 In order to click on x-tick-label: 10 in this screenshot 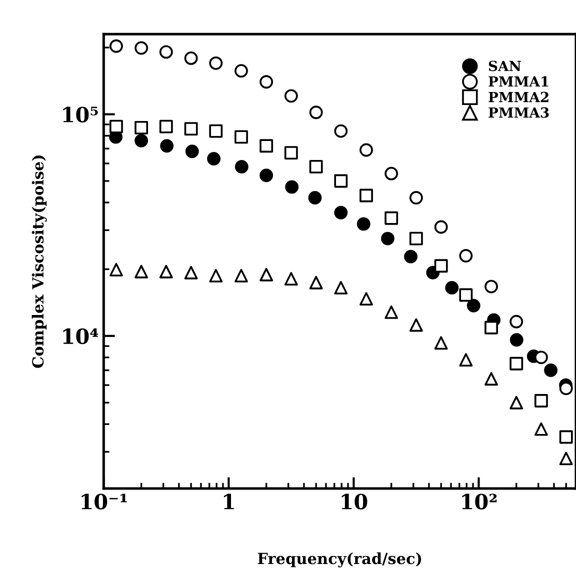, I will do `click(355, 502)`.